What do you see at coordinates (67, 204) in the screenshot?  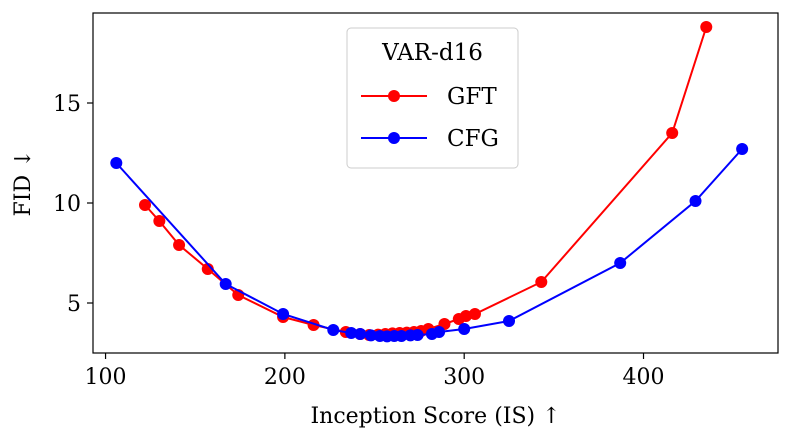 I see `y-tick-label: 10` at bounding box center [67, 204].